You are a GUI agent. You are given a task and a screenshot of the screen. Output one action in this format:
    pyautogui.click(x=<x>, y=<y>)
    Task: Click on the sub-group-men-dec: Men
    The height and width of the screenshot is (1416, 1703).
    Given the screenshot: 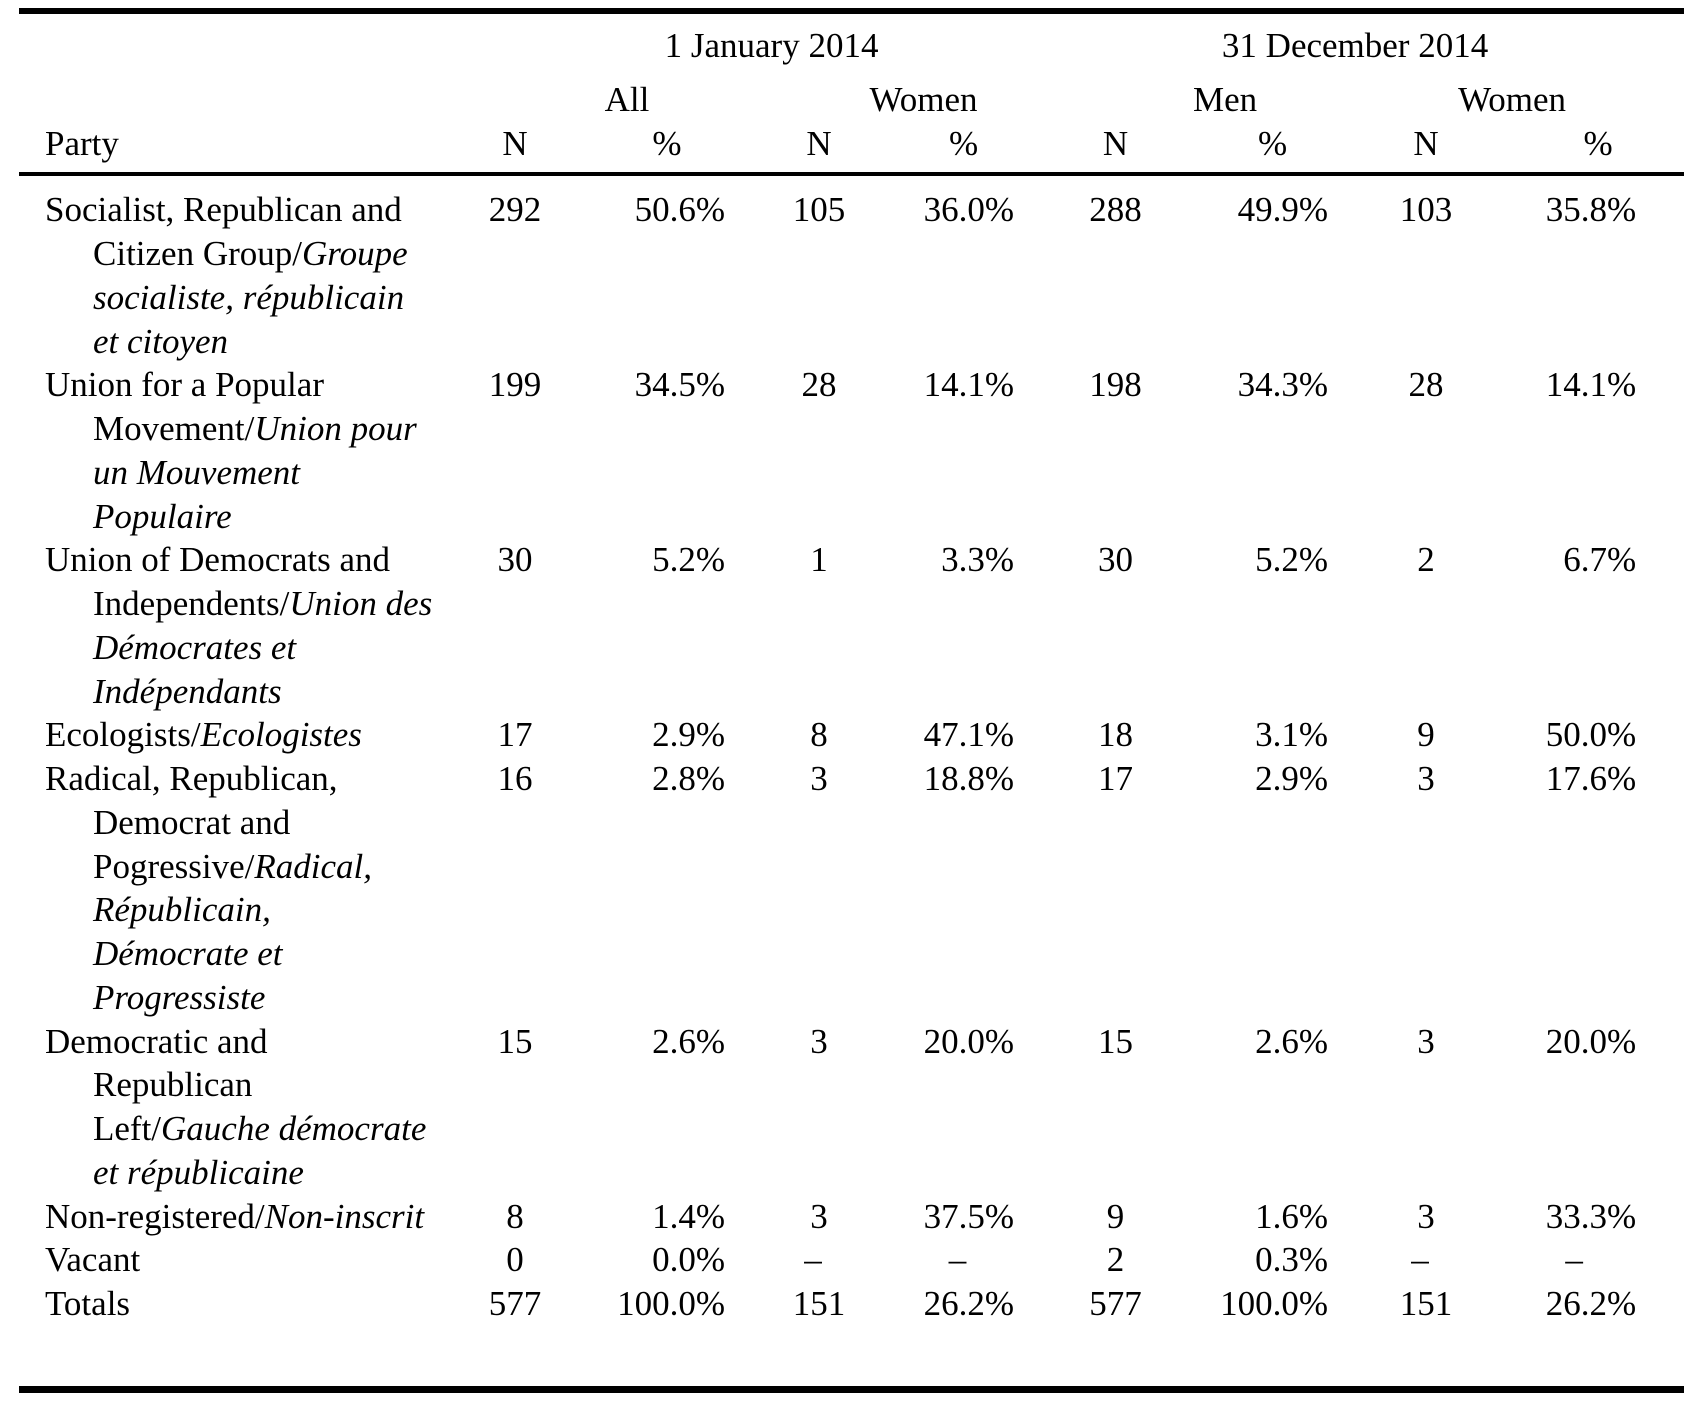 What is the action you would take?
    pyautogui.click(x=1225, y=99)
    